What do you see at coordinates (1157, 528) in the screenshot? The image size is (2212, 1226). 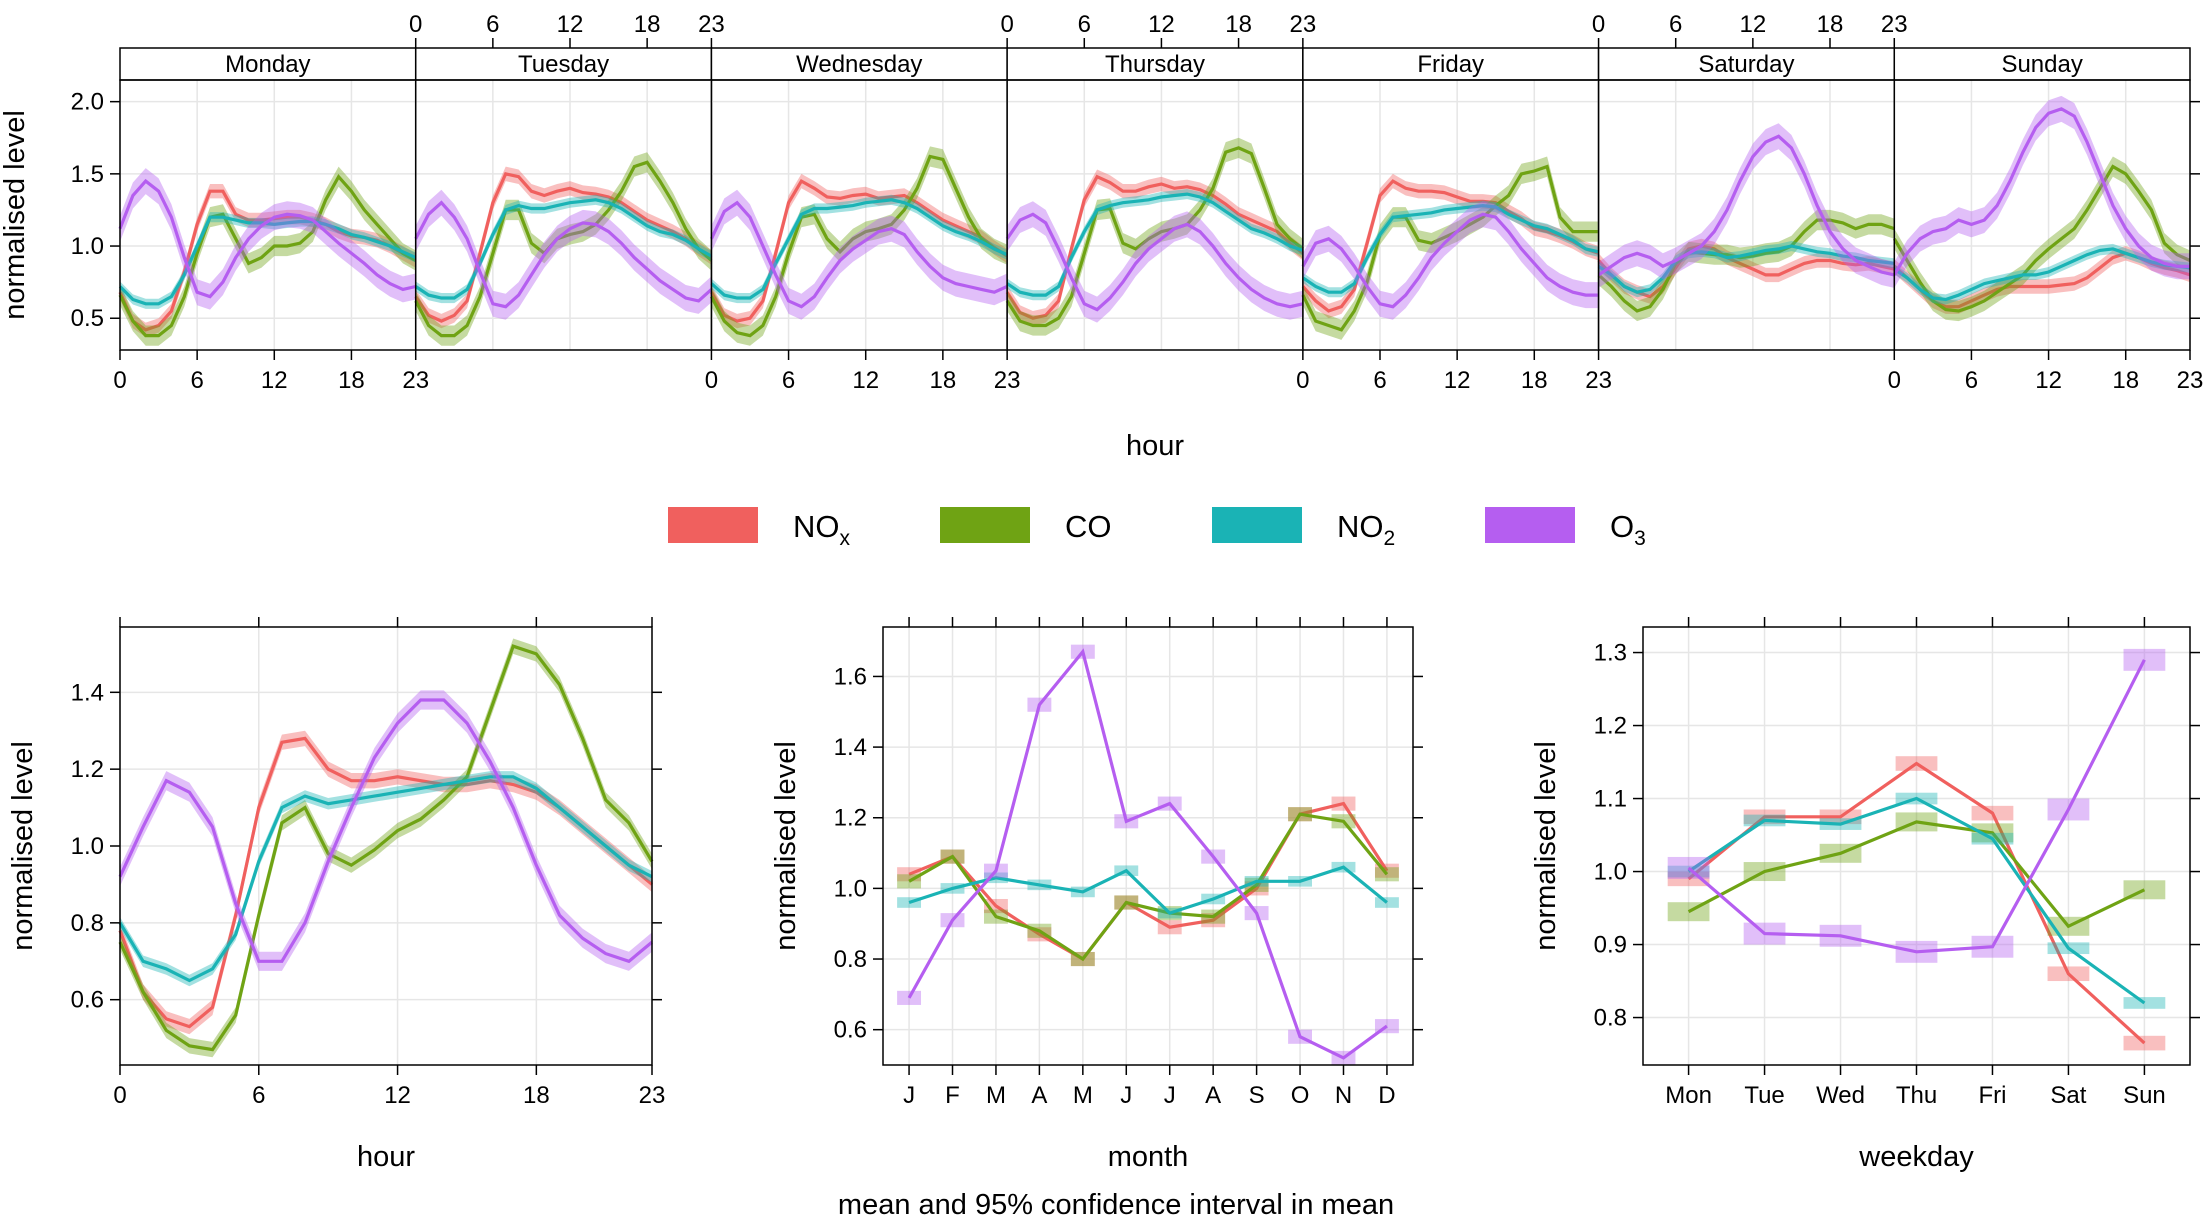 I see `legend: NOx CO NO2 O3` at bounding box center [1157, 528].